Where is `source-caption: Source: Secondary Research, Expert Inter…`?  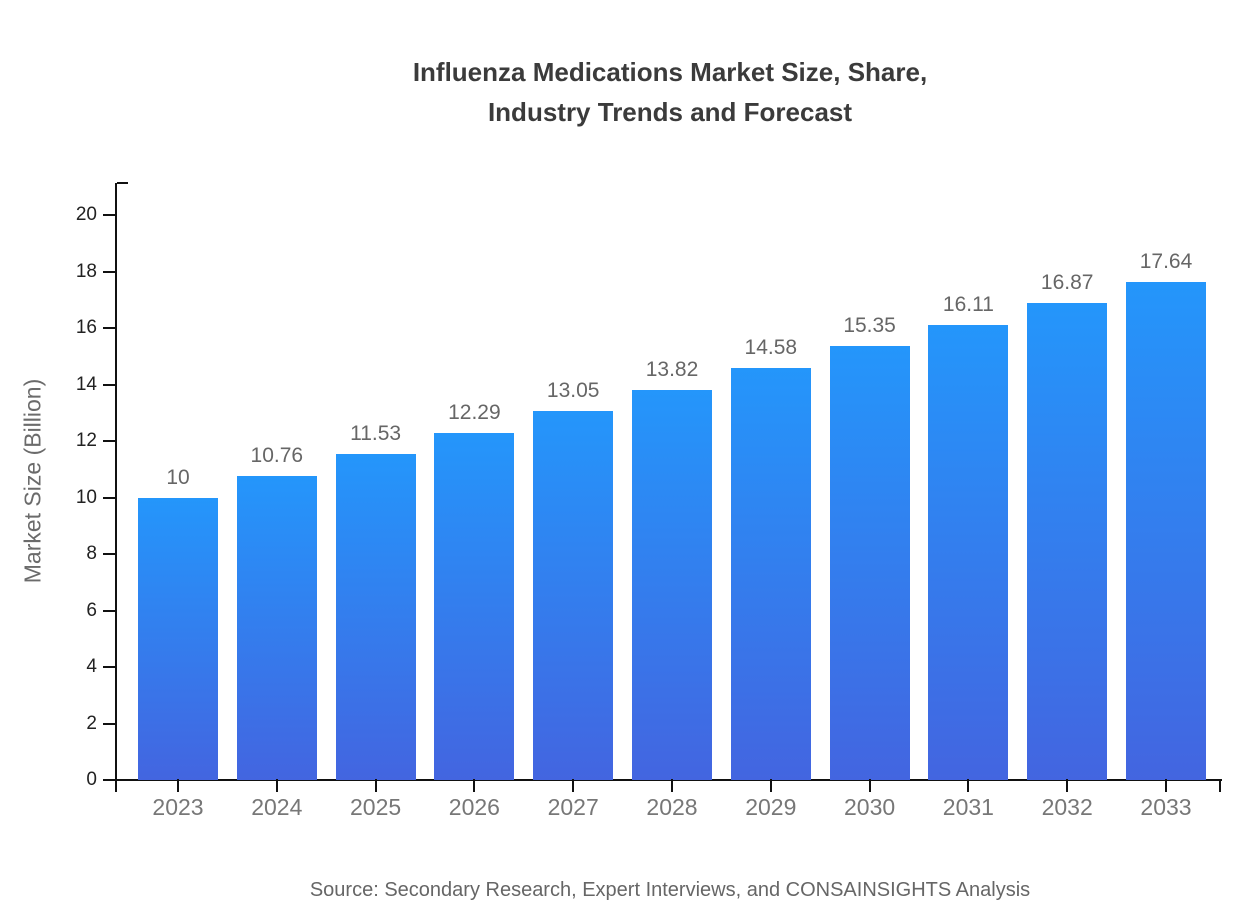 source-caption: Source: Secondary Research, Expert Inter… is located at coordinates (670, 890).